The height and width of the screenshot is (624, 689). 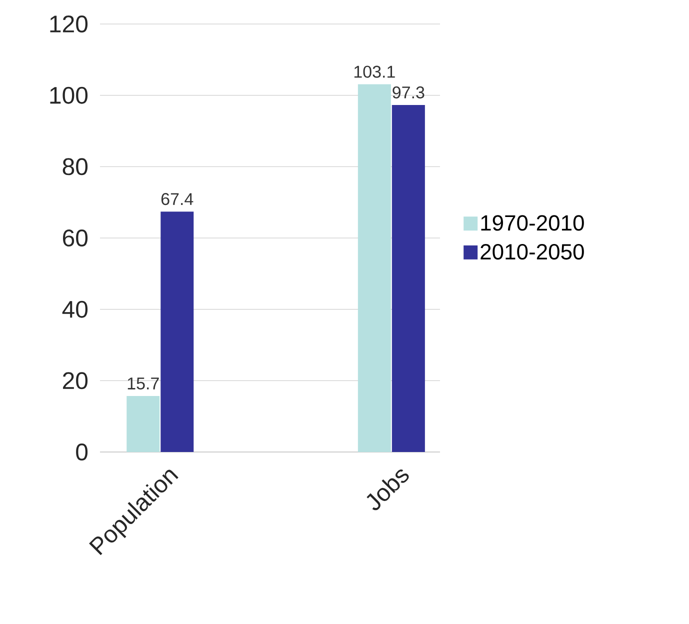 I want to click on y-tick-label: 80, so click(x=75, y=167).